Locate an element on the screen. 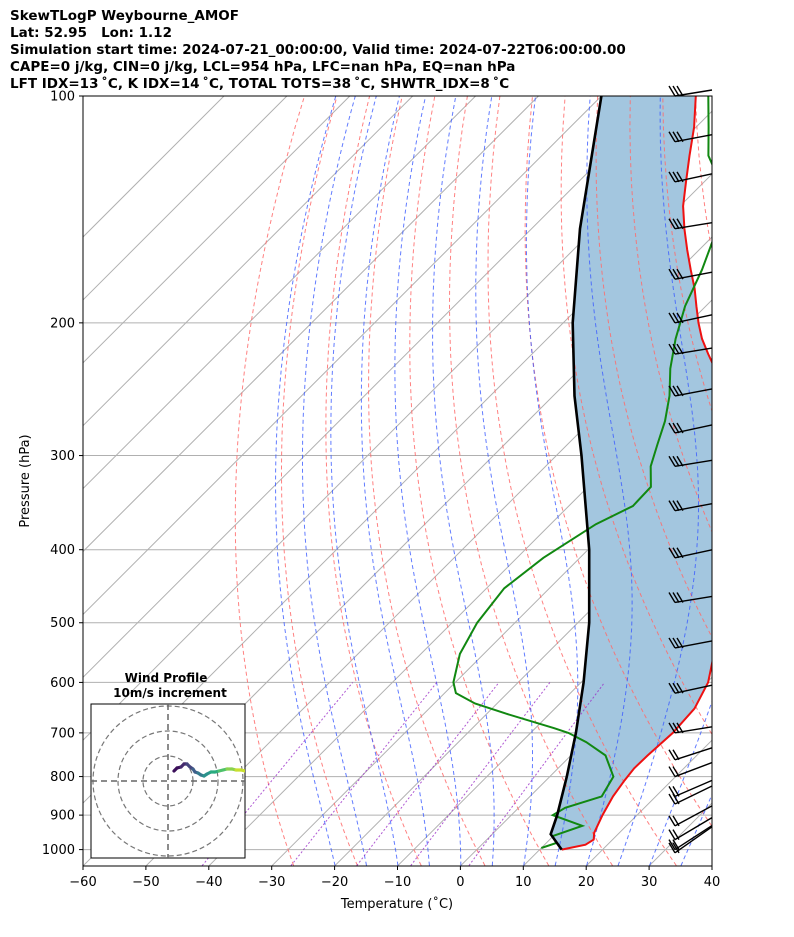  isotherm--10 is located at coordinates (554, 708).